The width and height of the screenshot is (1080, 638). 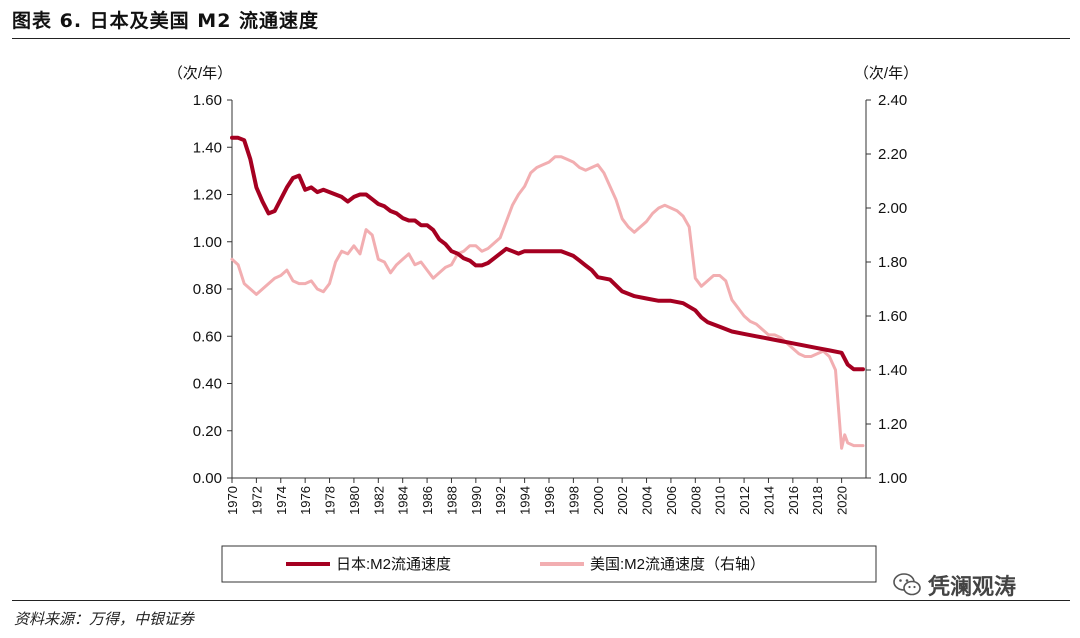 I want to click on x-tick-label: 1994, so click(x=525, y=500).